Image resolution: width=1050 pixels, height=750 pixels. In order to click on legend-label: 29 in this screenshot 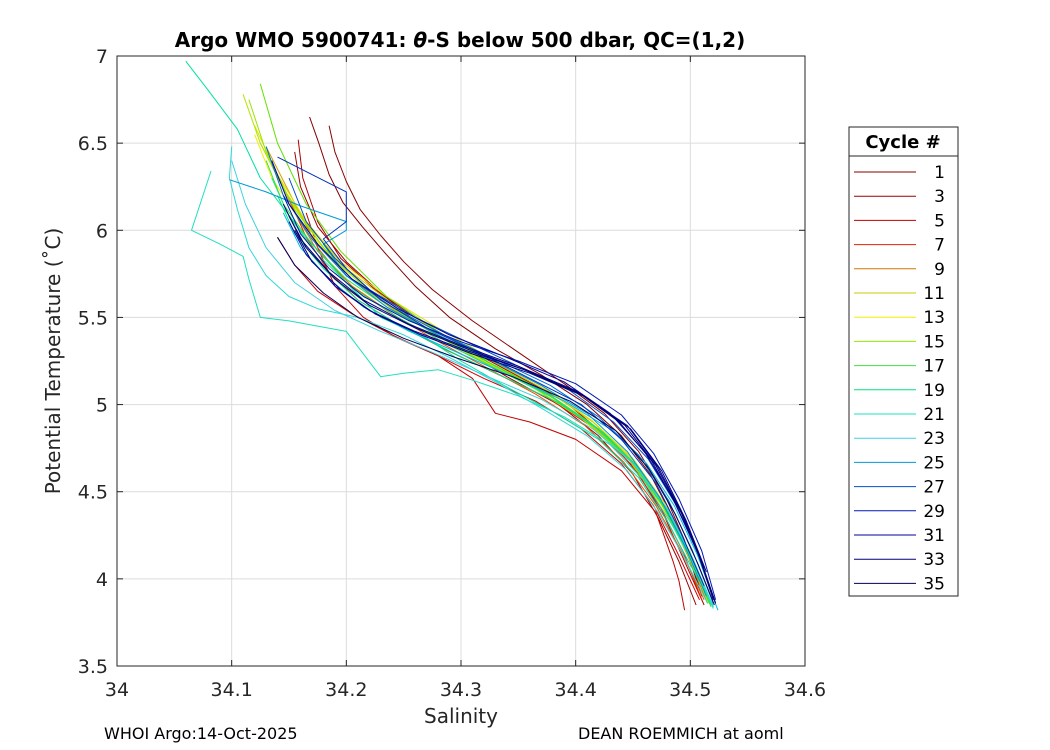, I will do `click(934, 512)`.